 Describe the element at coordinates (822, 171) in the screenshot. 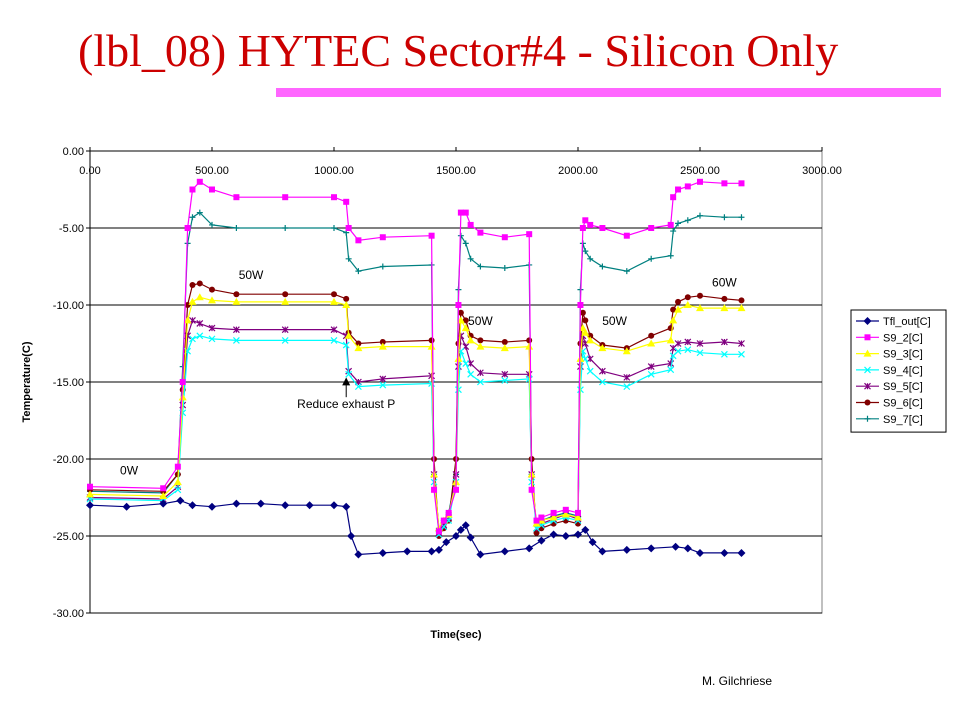

I see `x-tick-label: 3000.00` at that location.